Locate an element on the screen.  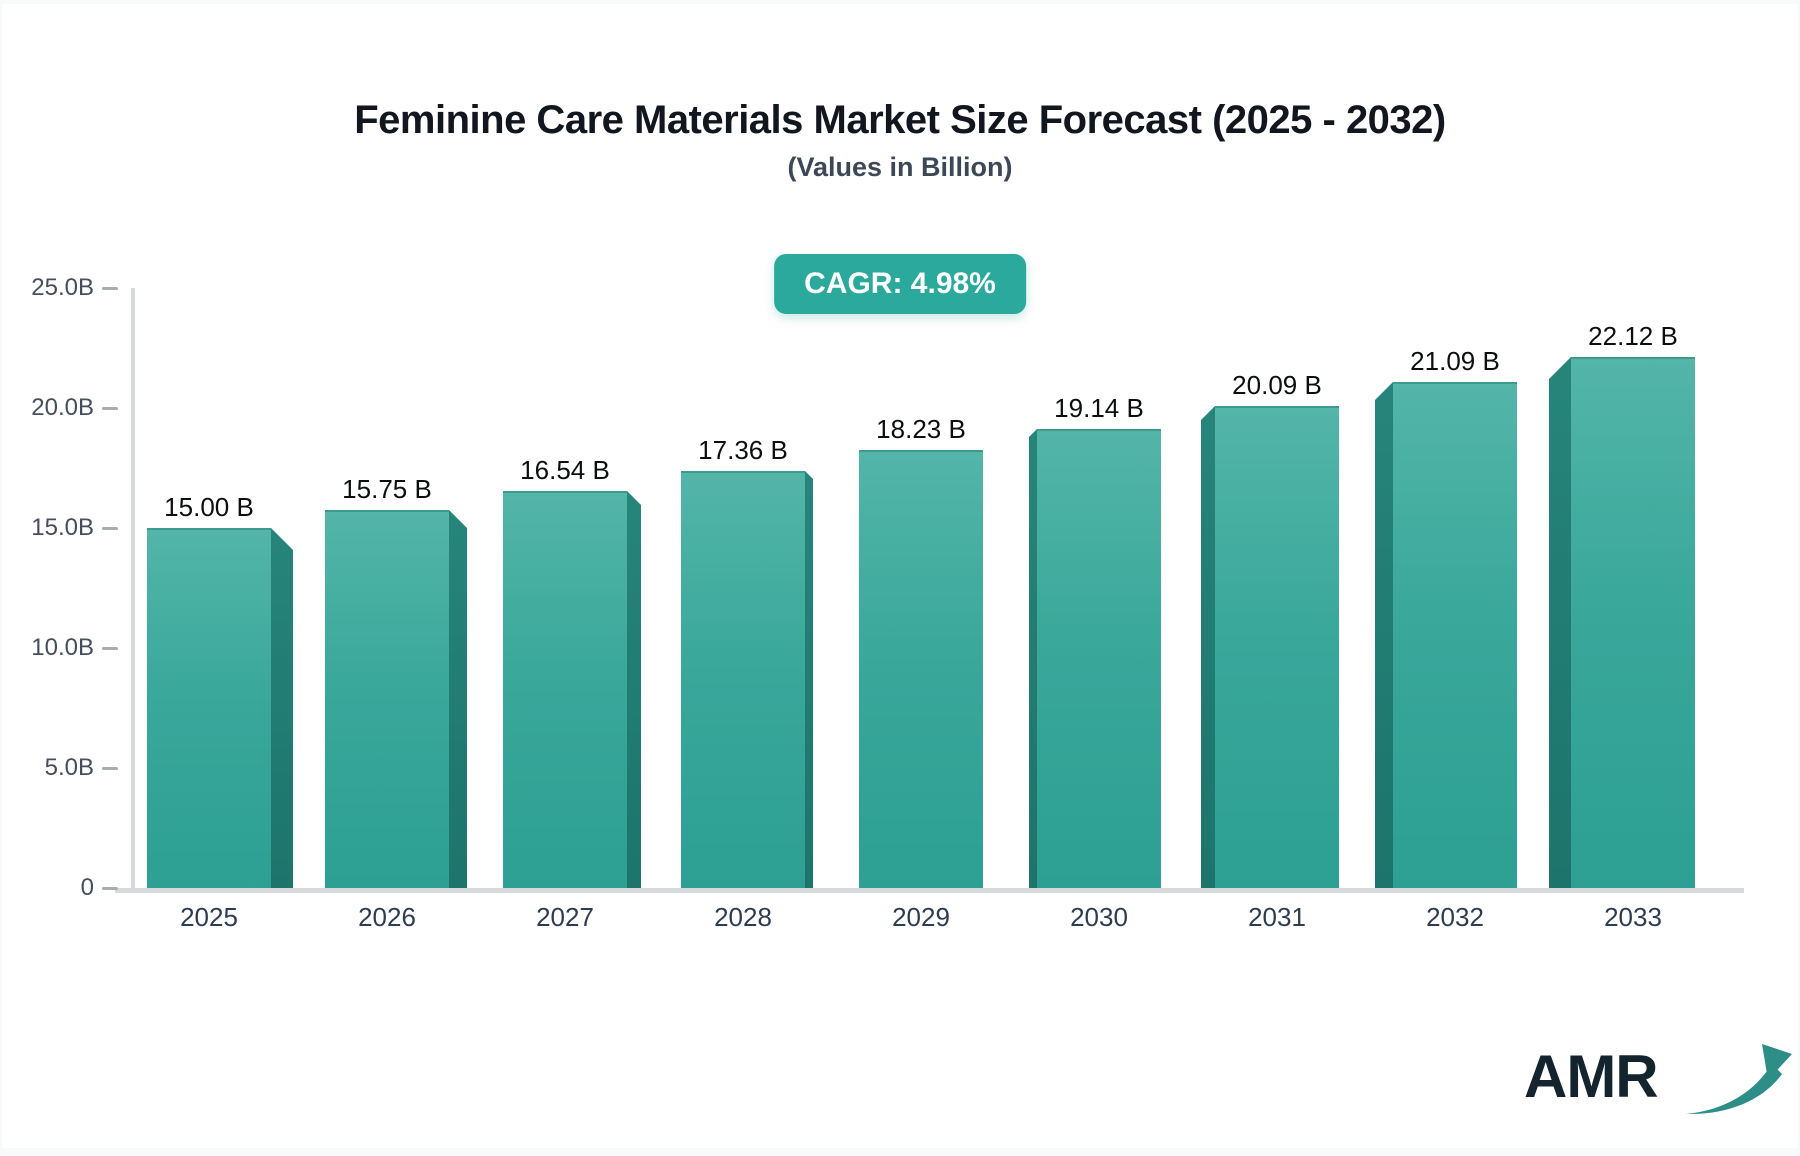
bar-2031 is located at coordinates (1270, 647).